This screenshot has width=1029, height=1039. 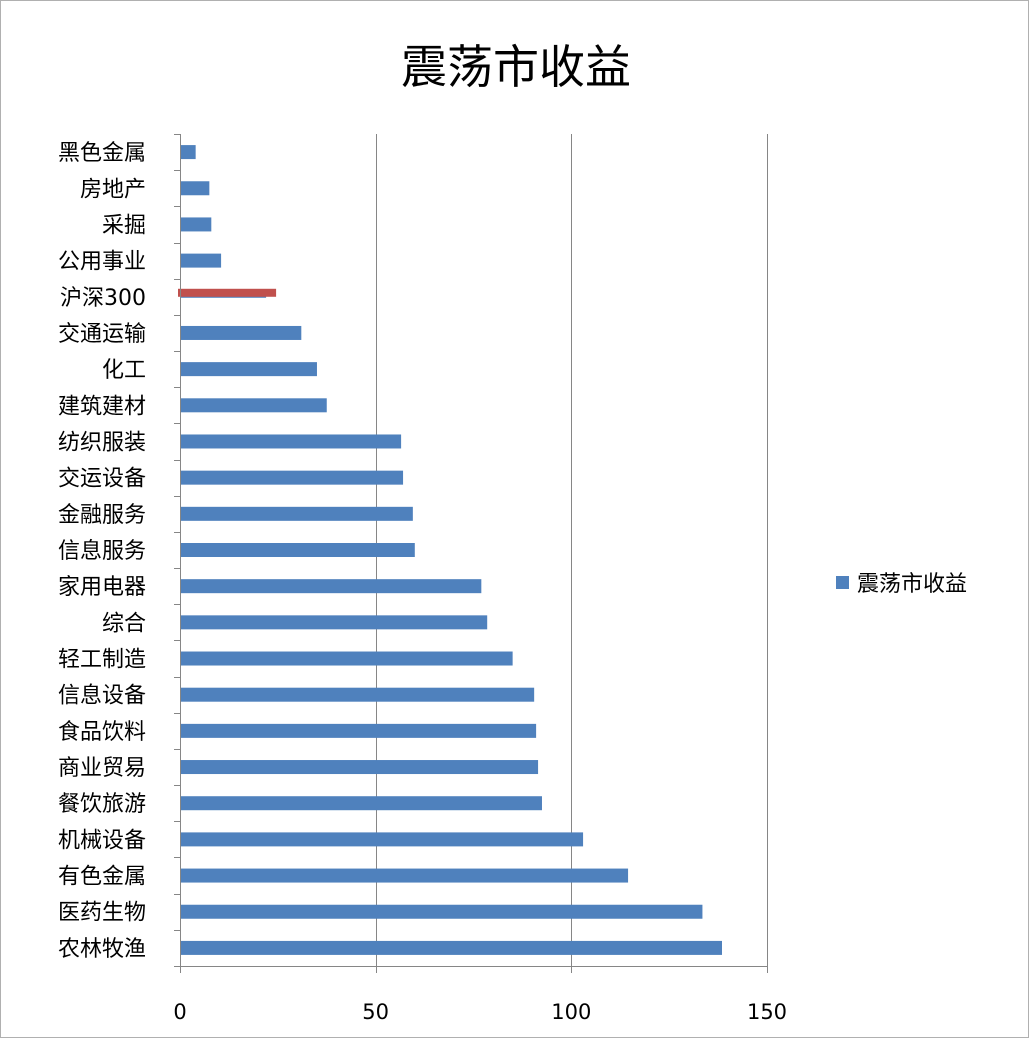 I want to click on category-label: 建筑建材, so click(x=102, y=406).